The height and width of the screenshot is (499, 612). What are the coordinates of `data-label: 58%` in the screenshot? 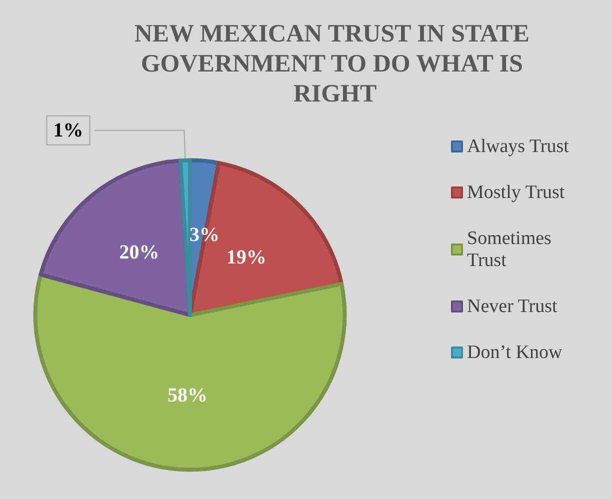 It's located at (188, 395).